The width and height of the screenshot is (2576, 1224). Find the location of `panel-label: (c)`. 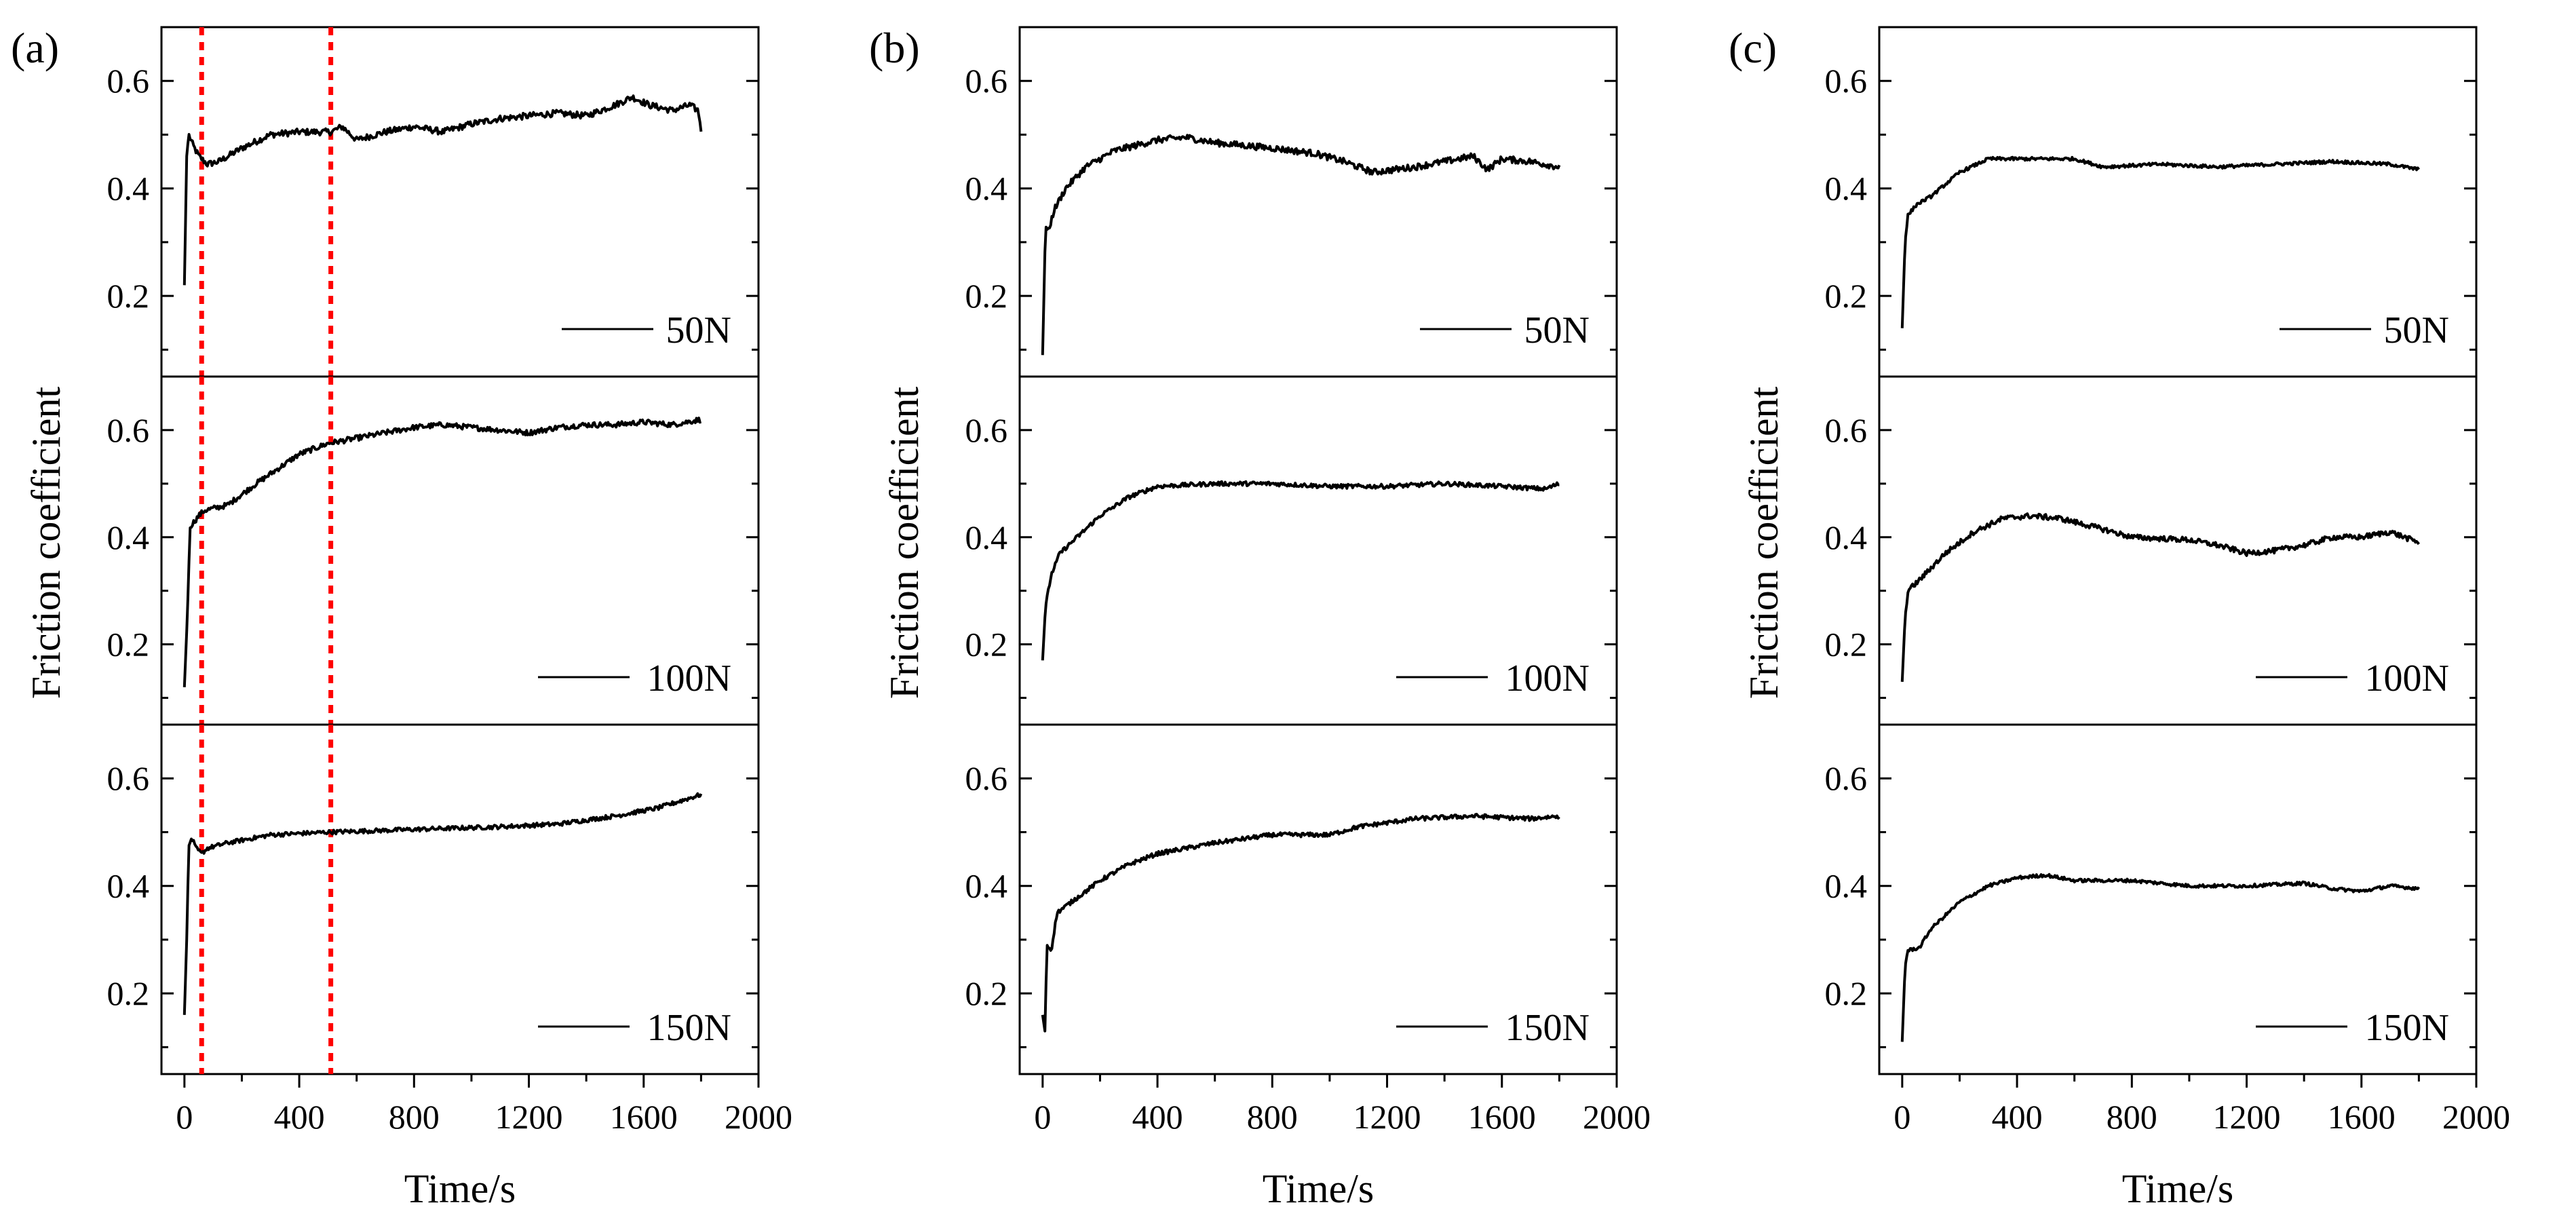

panel-label: (c) is located at coordinates (1753, 48).